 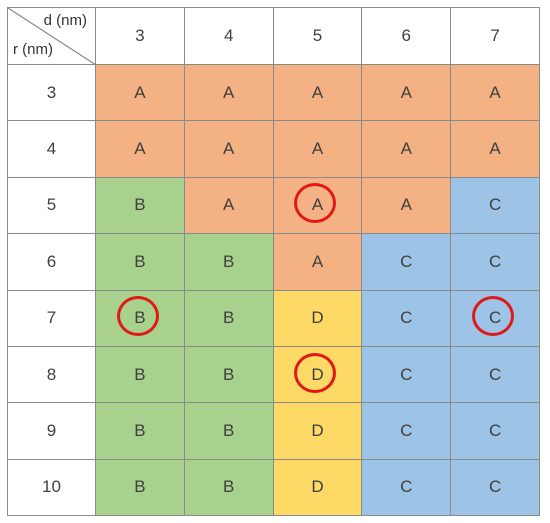 I want to click on column-header: 4, so click(x=228, y=36).